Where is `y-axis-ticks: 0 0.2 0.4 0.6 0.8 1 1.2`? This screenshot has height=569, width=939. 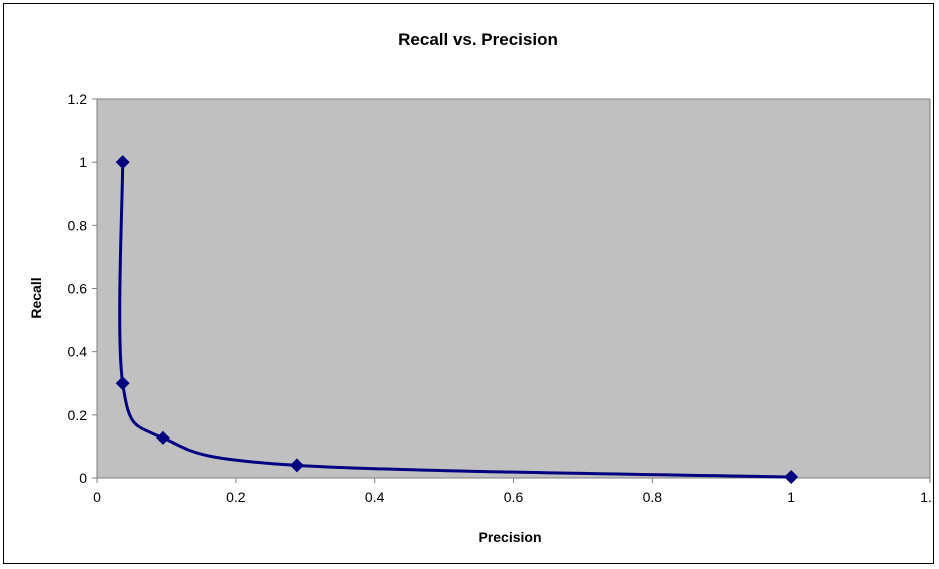
y-axis-ticks: 0 0.2 0.4 0.6 0.8 1 1.2 is located at coordinates (82, 288).